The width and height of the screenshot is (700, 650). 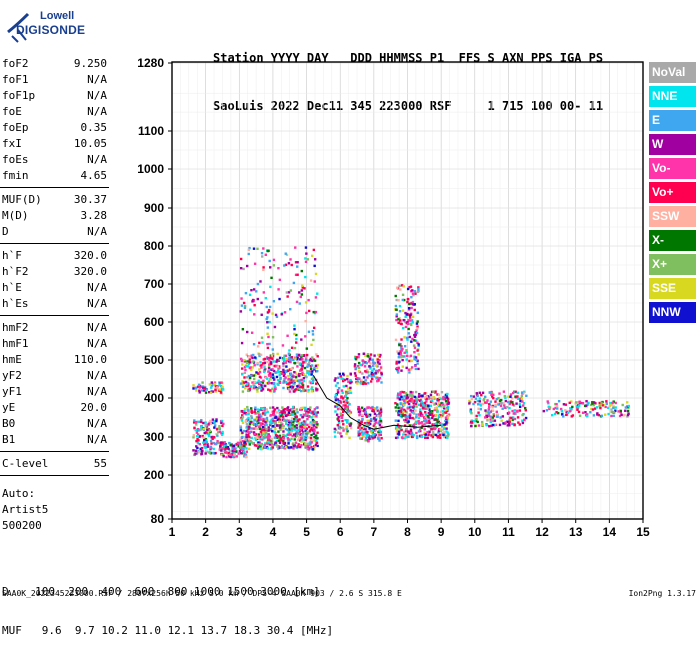 What do you see at coordinates (54, 376) in the screenshot?
I see `param-row-yf2: yF2 N/A` at bounding box center [54, 376].